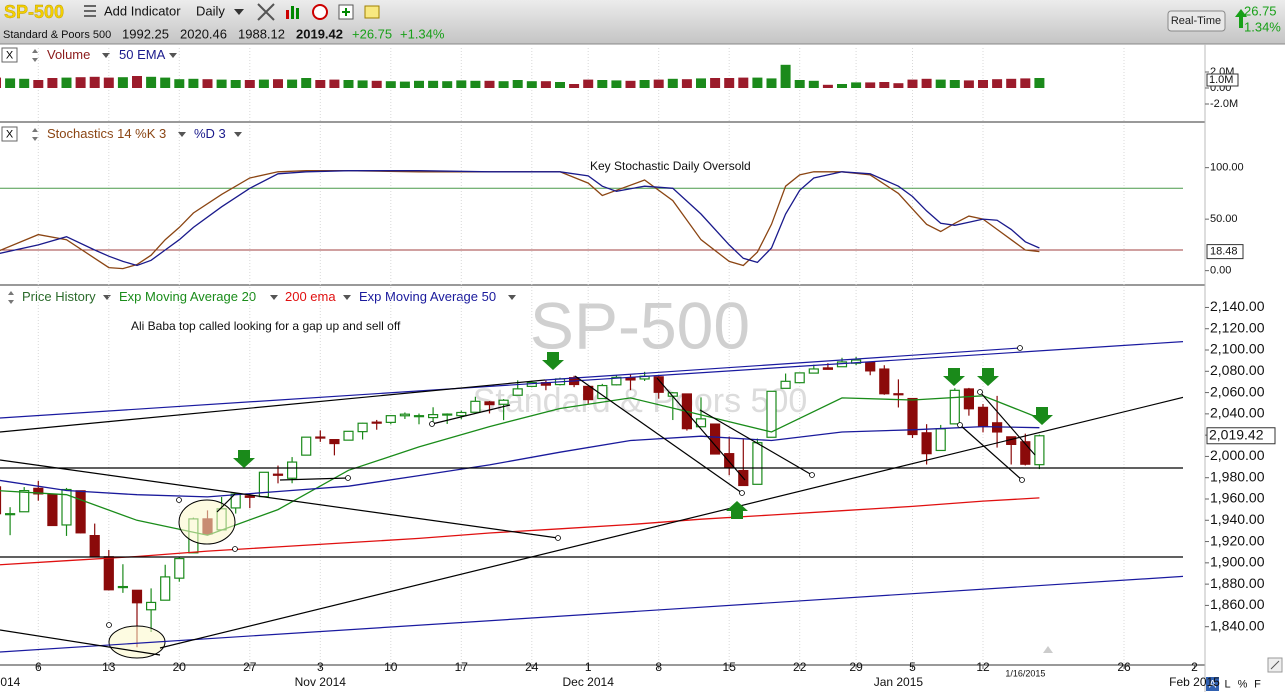 The width and height of the screenshot is (1285, 692). What do you see at coordinates (142, 54) in the screenshot?
I see `legend-ema: 50 EMA` at bounding box center [142, 54].